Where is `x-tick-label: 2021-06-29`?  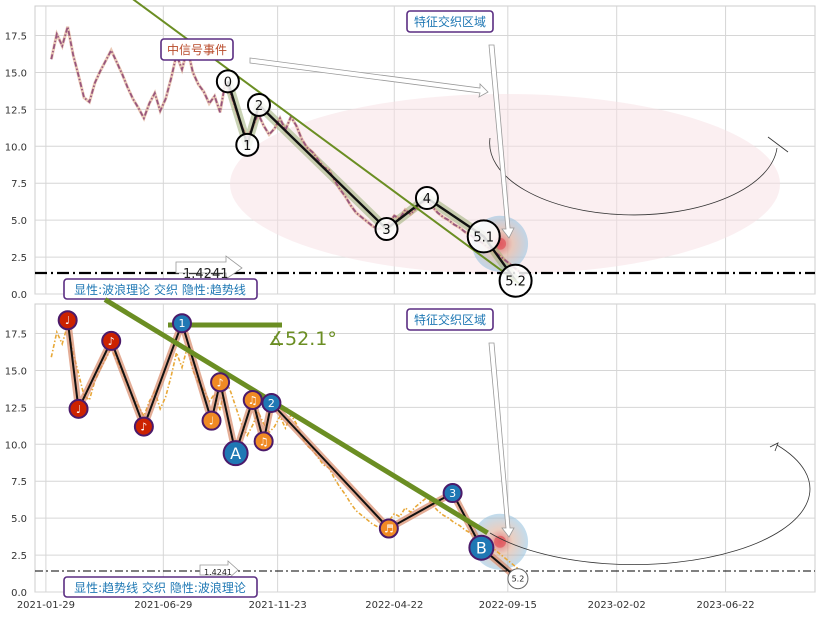
x-tick-label: 2021-06-29 is located at coordinates (163, 605).